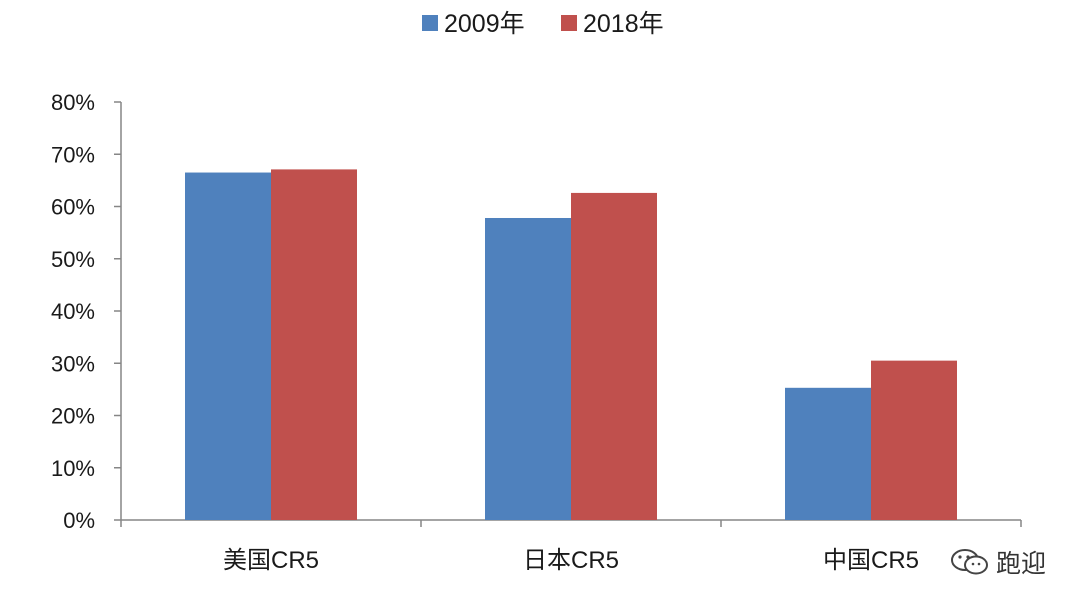 Image resolution: width=1080 pixels, height=613 pixels. What do you see at coordinates (73, 102) in the screenshot?
I see `y-tick-label: 80%` at bounding box center [73, 102].